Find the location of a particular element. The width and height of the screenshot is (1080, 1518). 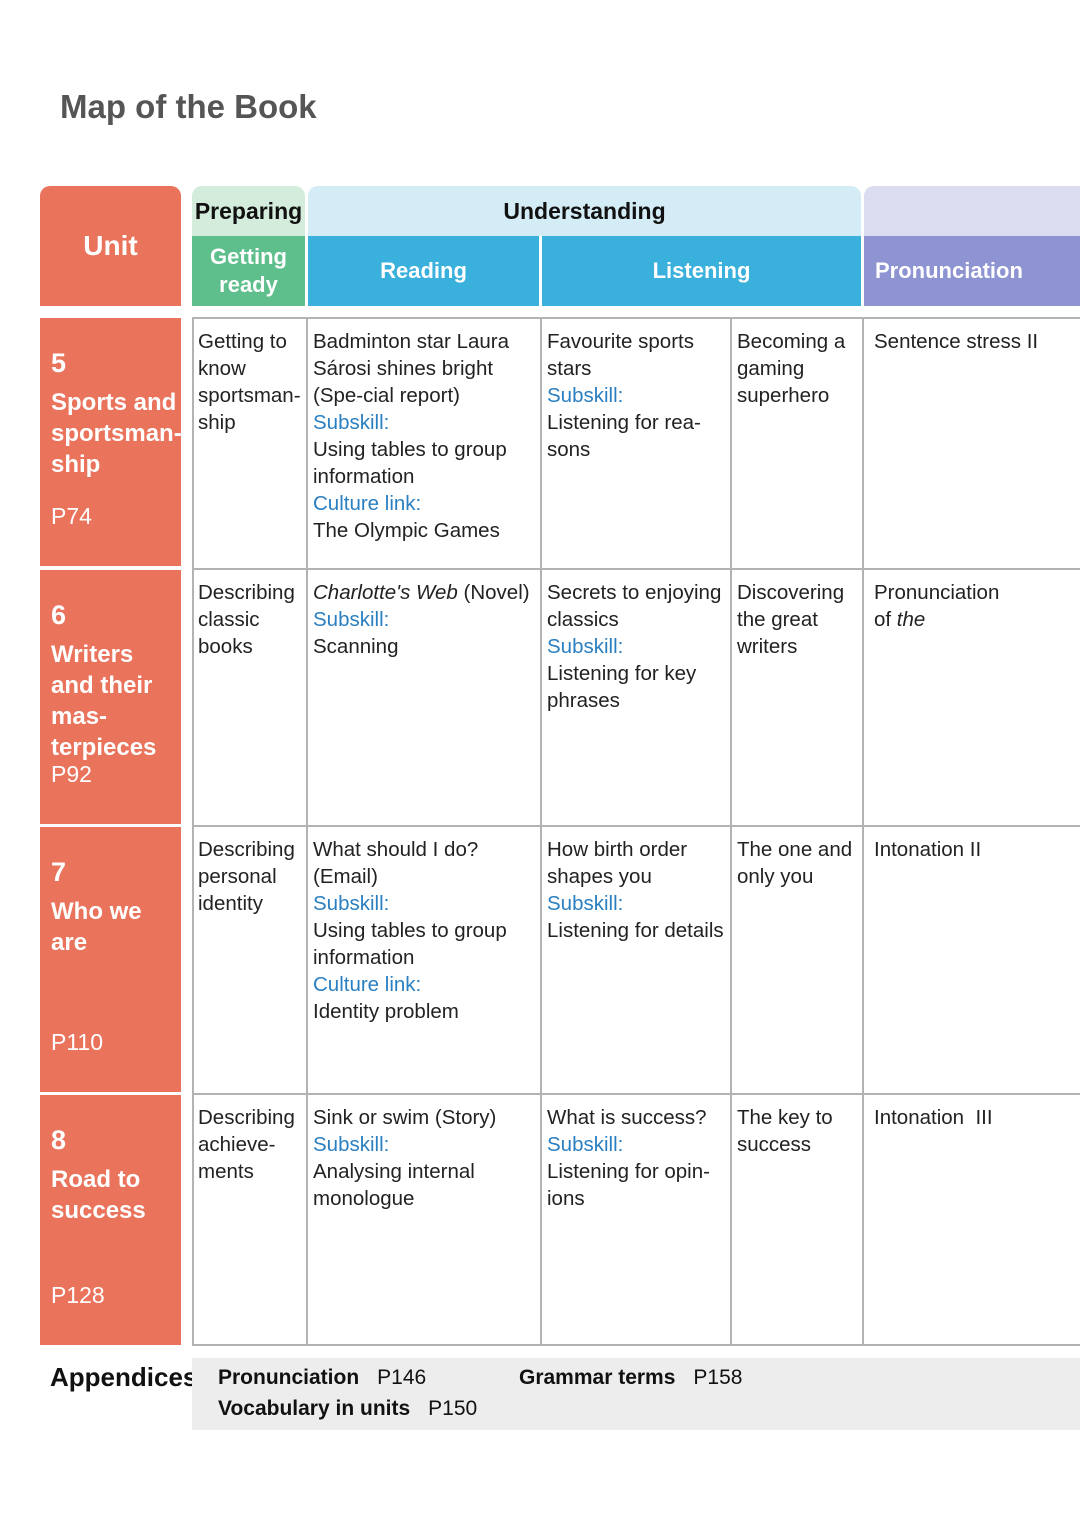

reading-title: Charlotte's Web (Novel) is located at coordinates (424, 592).